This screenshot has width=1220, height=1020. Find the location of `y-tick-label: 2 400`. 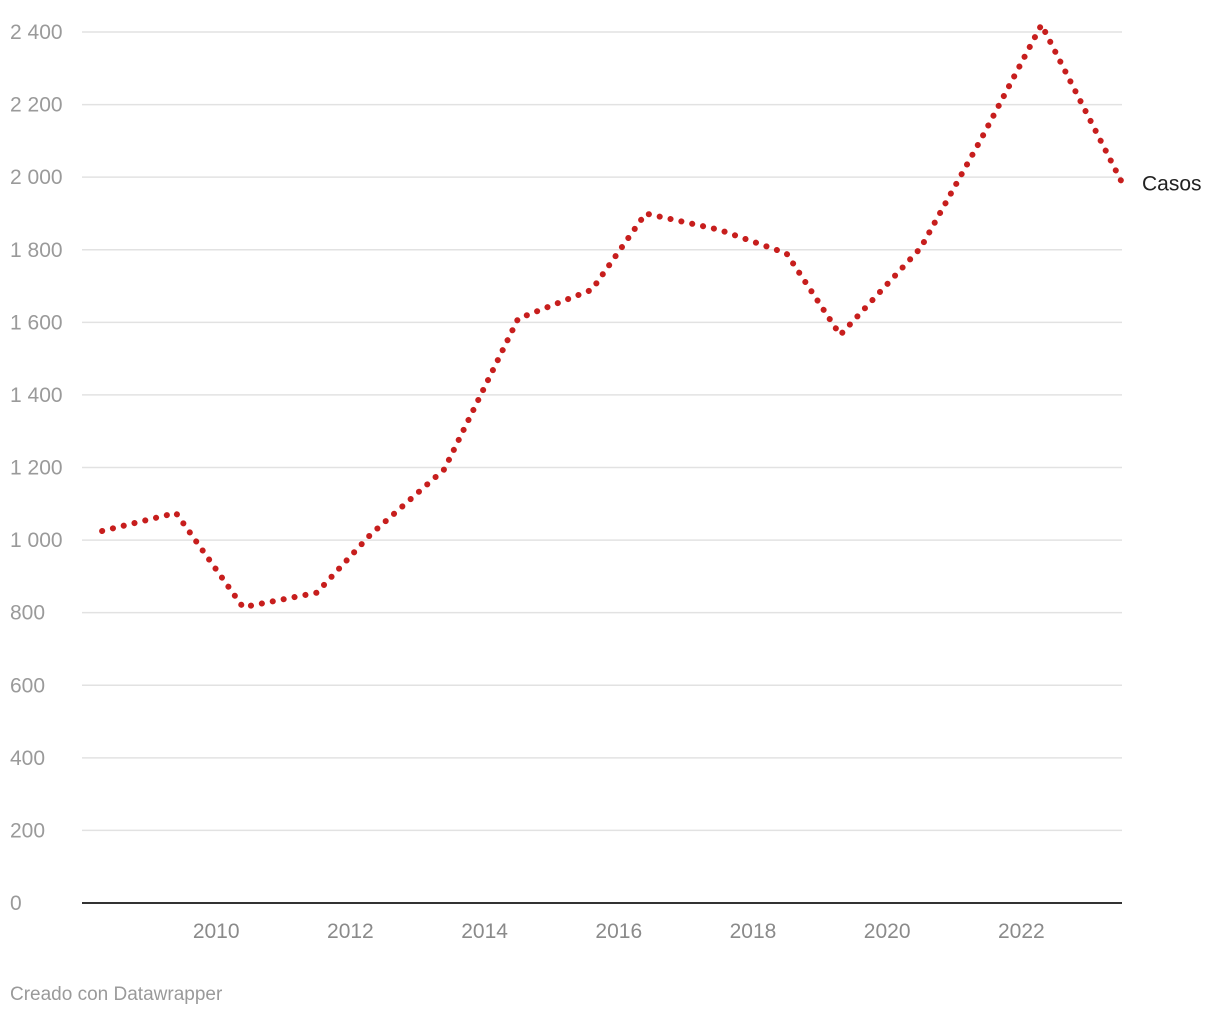

y-tick-label: 2 400 is located at coordinates (36, 32).